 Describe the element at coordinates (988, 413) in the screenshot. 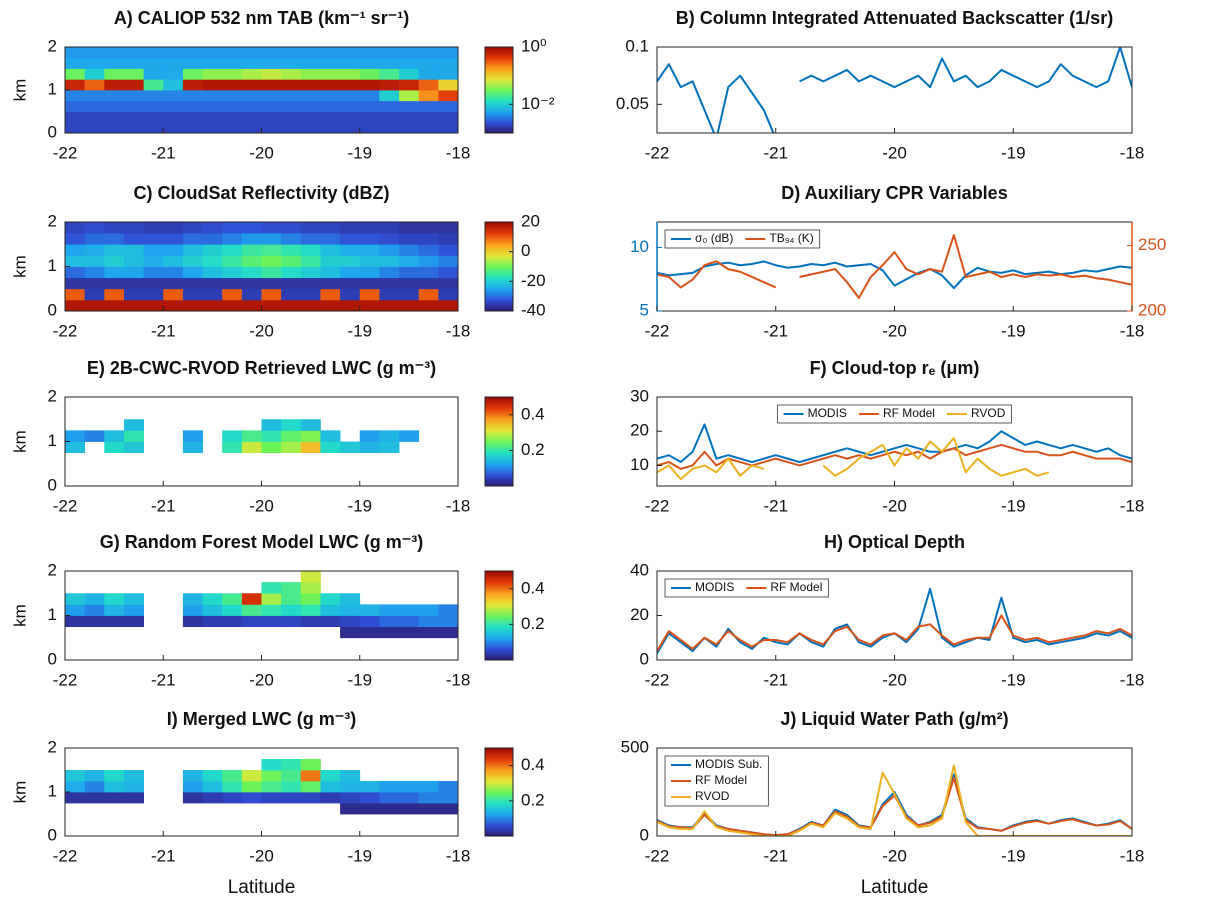

I see `legend-label: RVOD` at that location.